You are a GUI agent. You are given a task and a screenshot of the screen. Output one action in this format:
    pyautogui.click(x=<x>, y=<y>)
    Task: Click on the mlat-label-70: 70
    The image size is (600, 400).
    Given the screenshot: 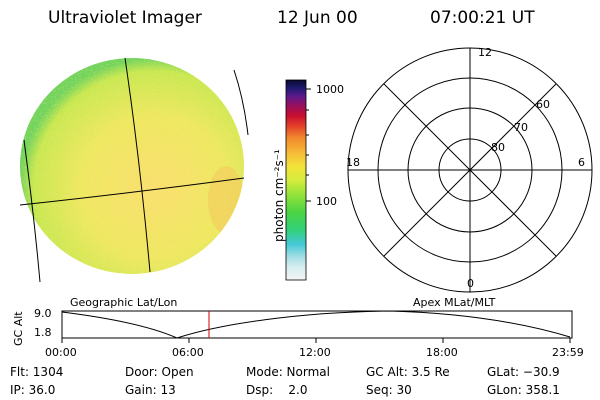 What is the action you would take?
    pyautogui.click(x=521, y=127)
    